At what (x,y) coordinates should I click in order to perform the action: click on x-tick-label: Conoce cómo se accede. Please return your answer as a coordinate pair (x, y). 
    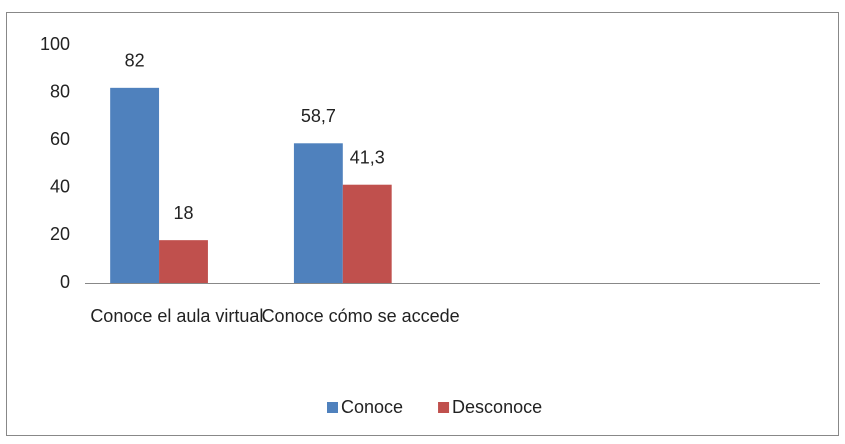
    Looking at the image, I should click on (360, 316).